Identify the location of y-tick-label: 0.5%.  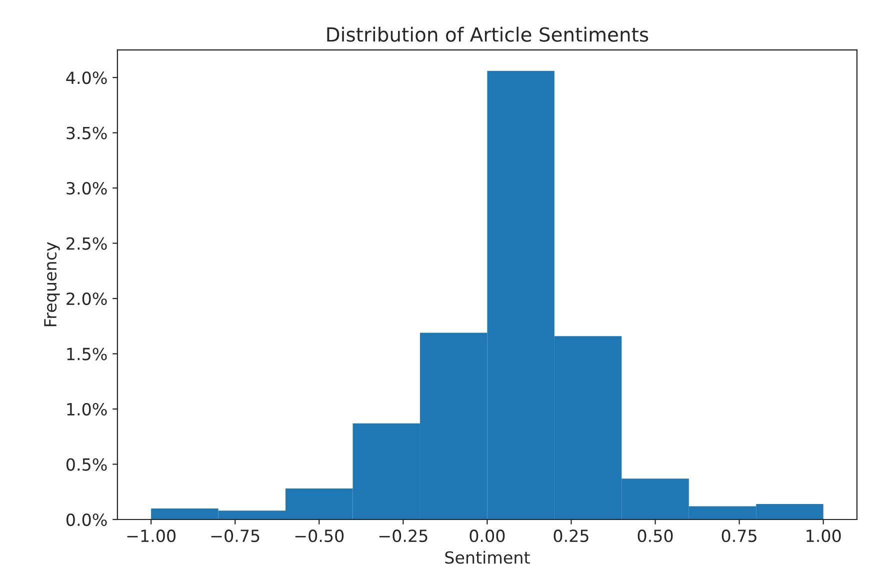
(86, 464).